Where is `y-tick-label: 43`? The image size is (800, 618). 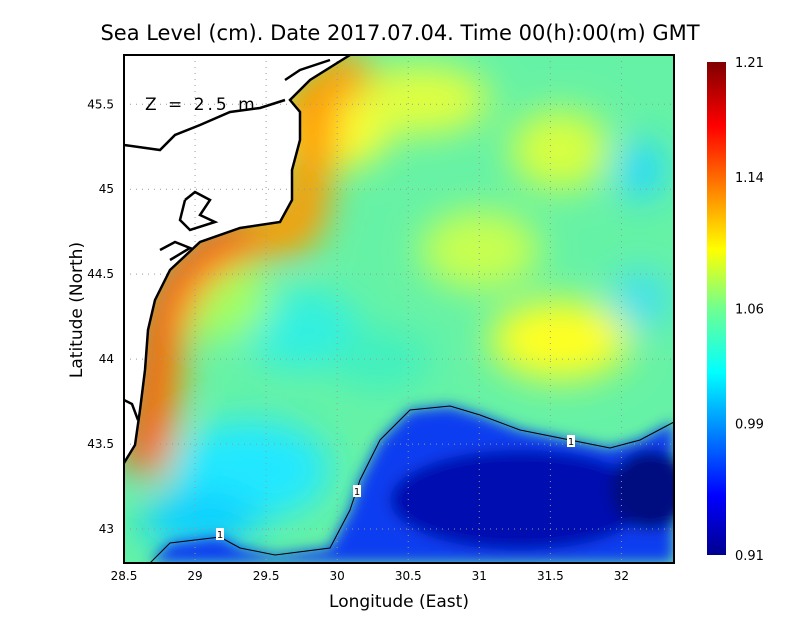 y-tick-label: 43 is located at coordinates (106, 529).